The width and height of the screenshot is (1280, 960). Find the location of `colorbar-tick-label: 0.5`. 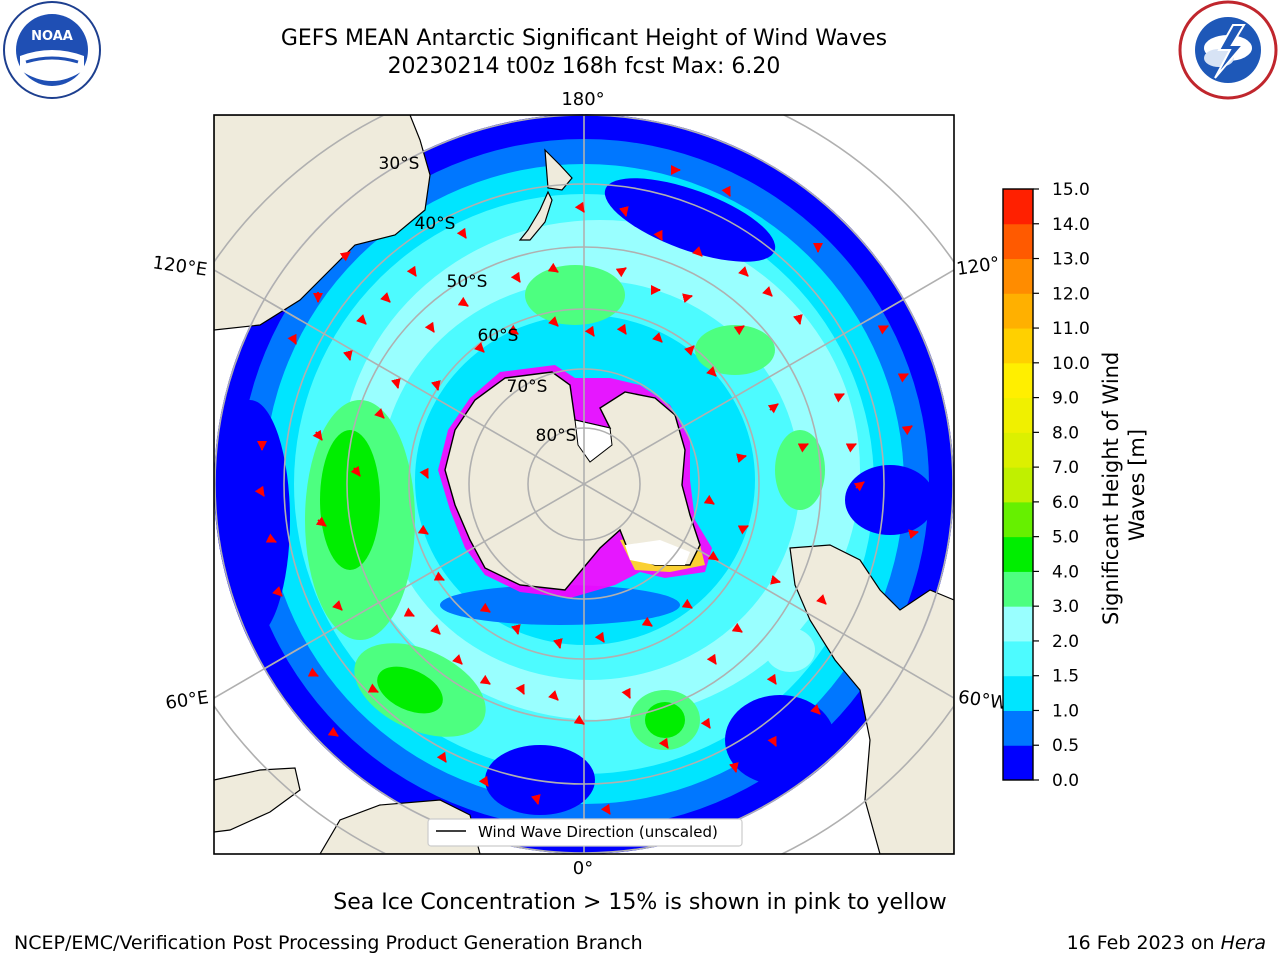

colorbar-tick-label: 0.5 is located at coordinates (1065, 746).